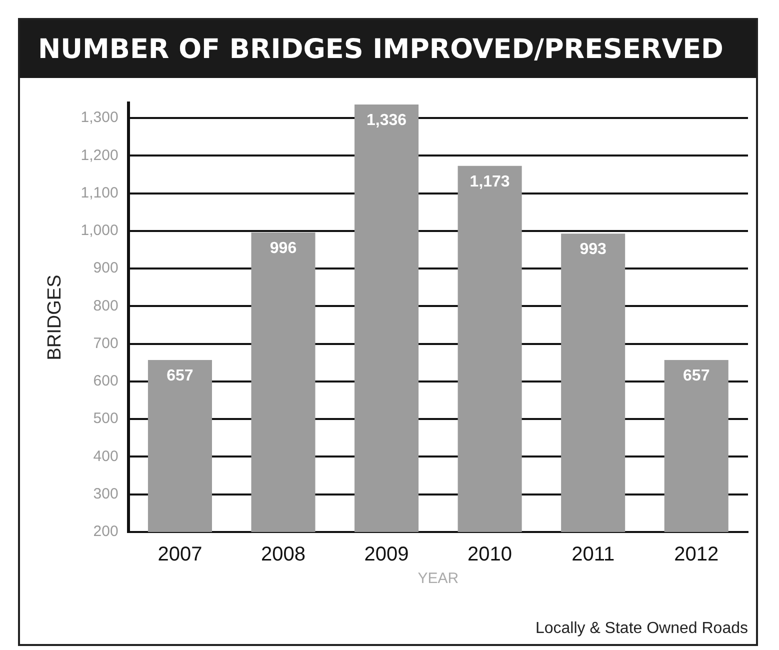  Describe the element at coordinates (438, 579) in the screenshot. I see `x-axis-title: YEAR` at that location.